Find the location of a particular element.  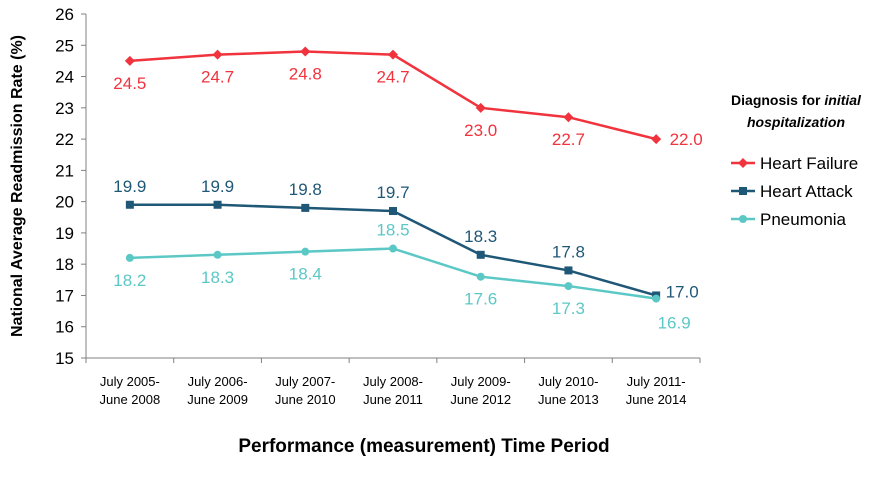

y-tick-label: 26 is located at coordinates (64, 14).